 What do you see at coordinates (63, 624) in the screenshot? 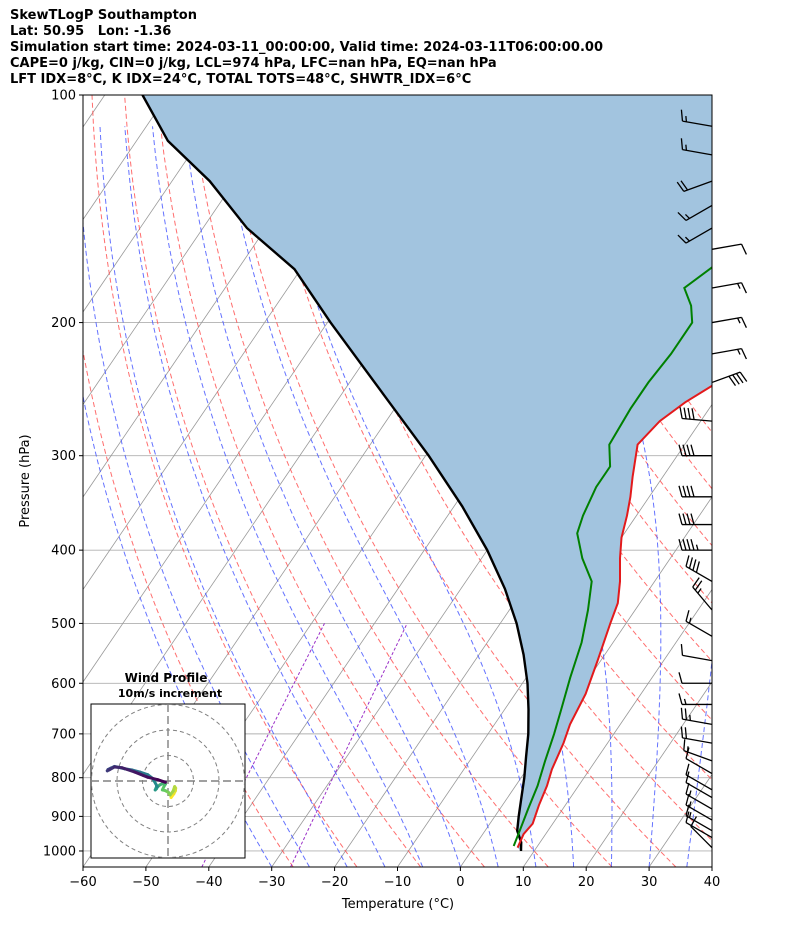
I see `y-tick-label: 500` at bounding box center [63, 624].